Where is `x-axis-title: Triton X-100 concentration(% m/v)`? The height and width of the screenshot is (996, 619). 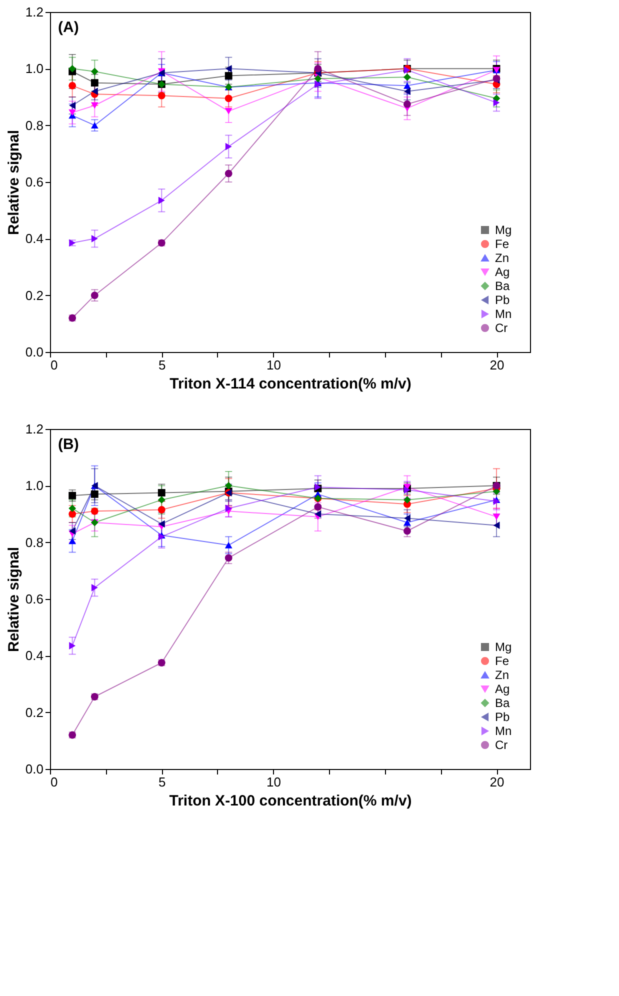
x-axis-title: Triton X-100 concentration(% m/v) is located at coordinates (290, 801).